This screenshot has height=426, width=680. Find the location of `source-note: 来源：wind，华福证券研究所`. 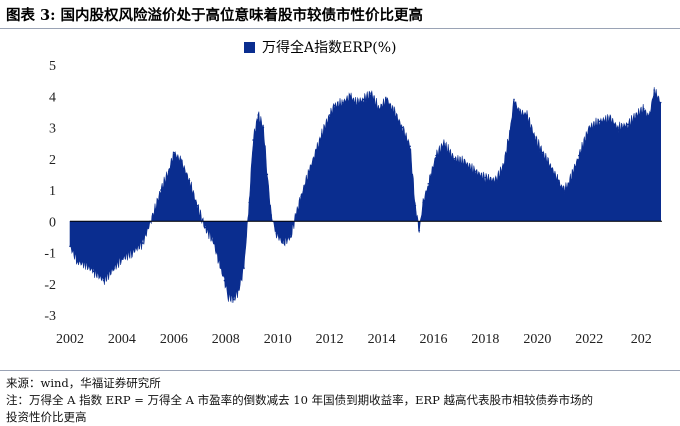

source-note: 来源：wind，华福证券研究所 is located at coordinates (83, 383).